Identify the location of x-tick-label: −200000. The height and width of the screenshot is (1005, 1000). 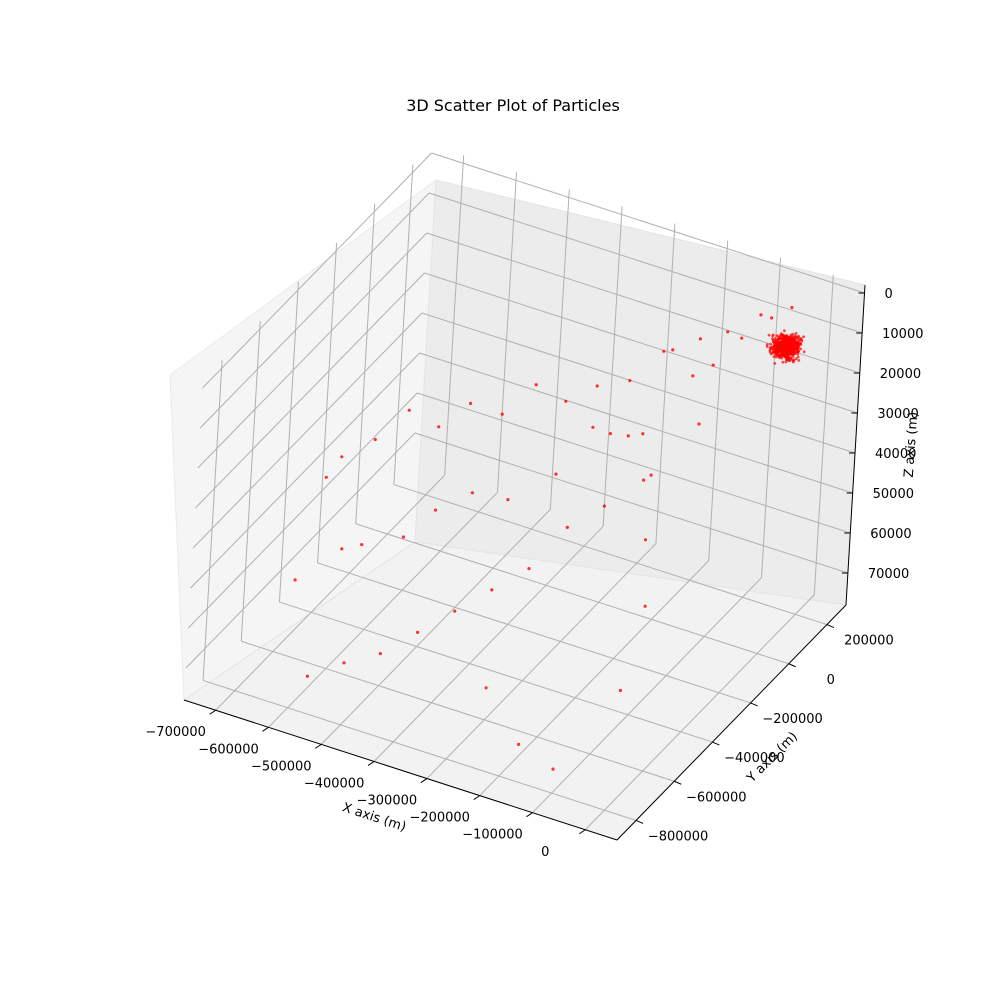
(439, 818).